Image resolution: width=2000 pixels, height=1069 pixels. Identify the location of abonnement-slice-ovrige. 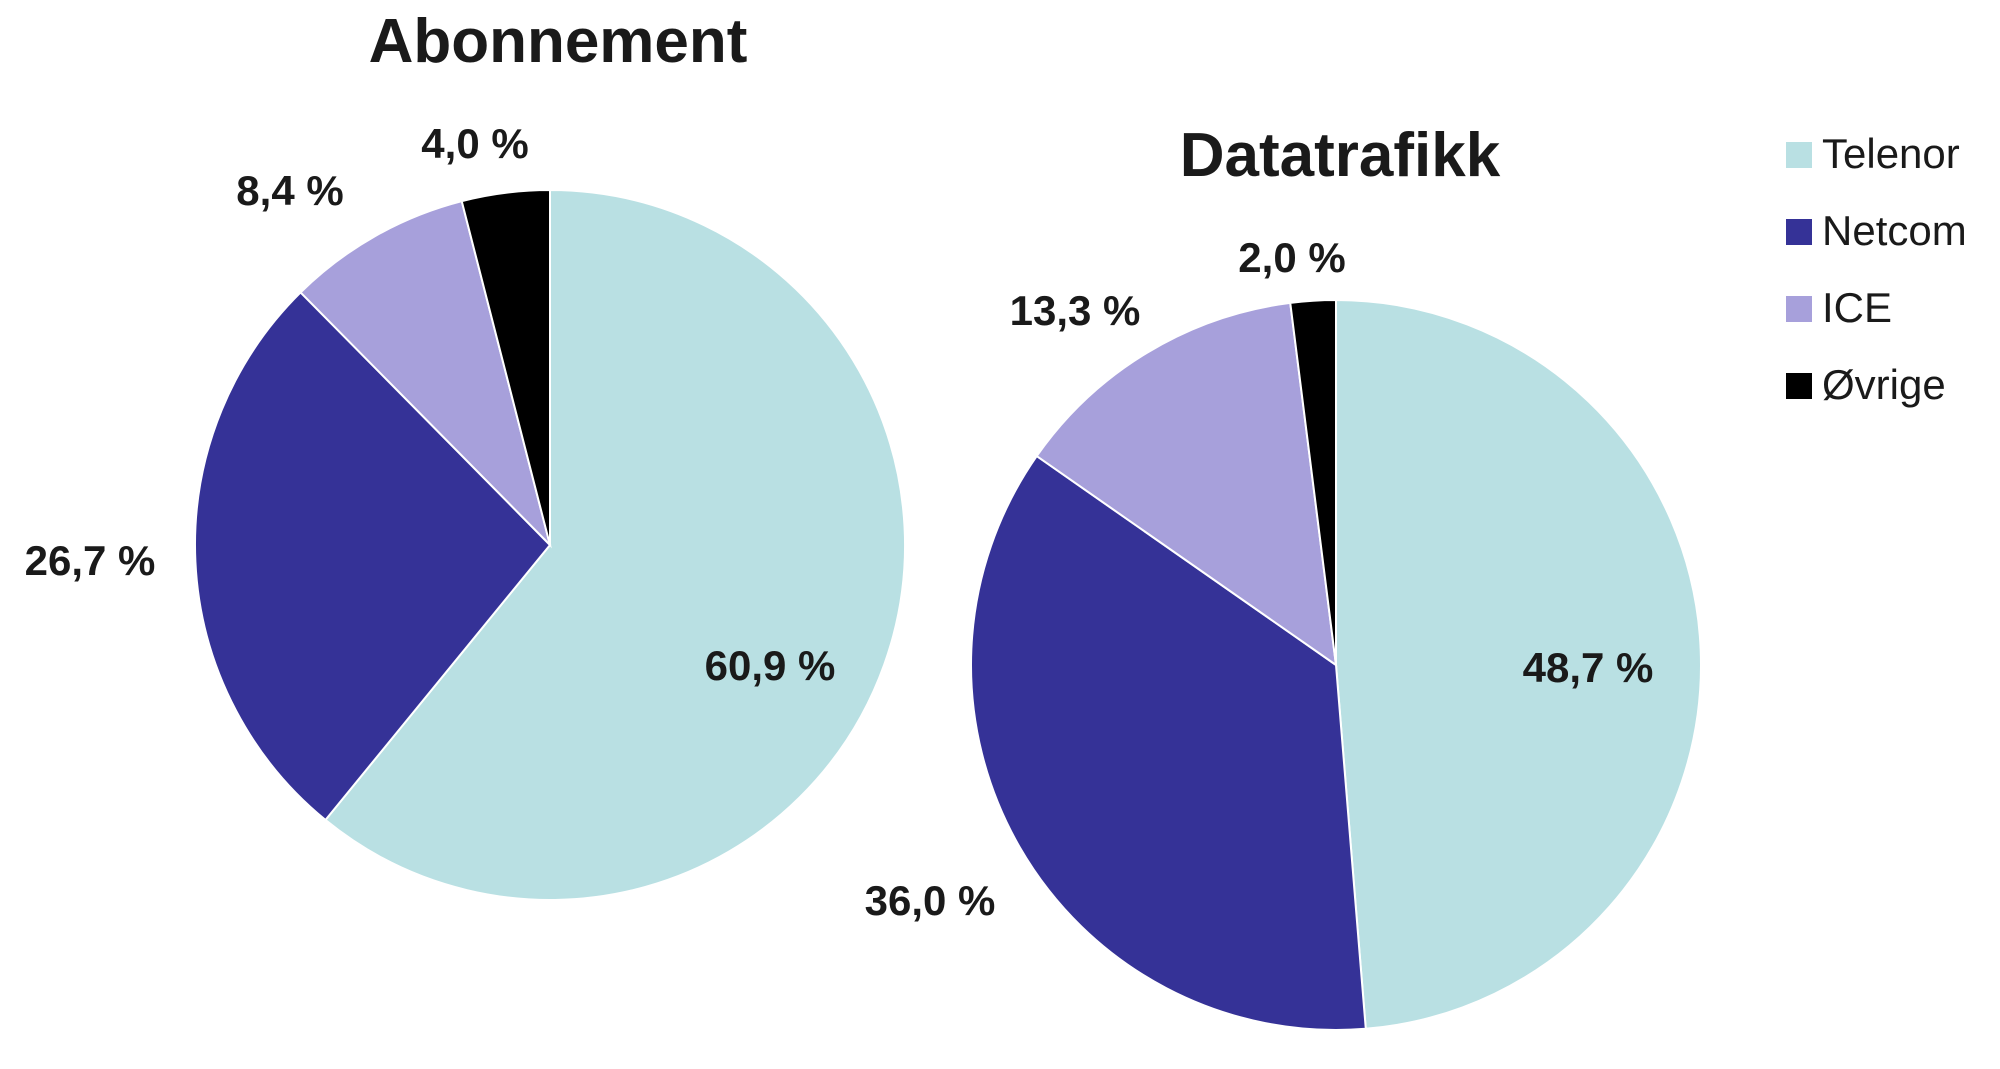
(505, 367).